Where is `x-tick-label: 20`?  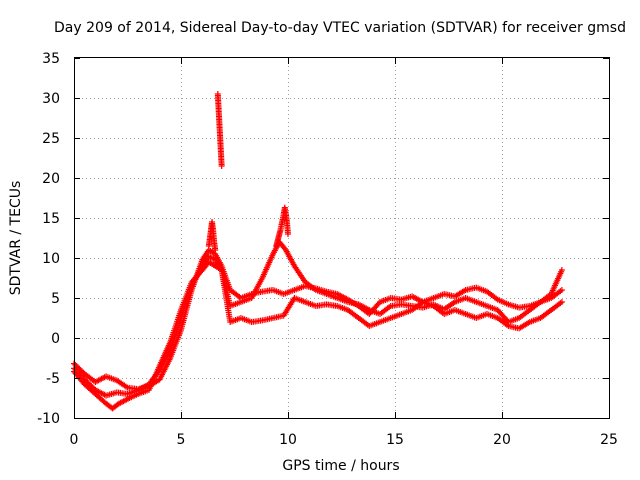
x-tick-label: 20 is located at coordinates (502, 440).